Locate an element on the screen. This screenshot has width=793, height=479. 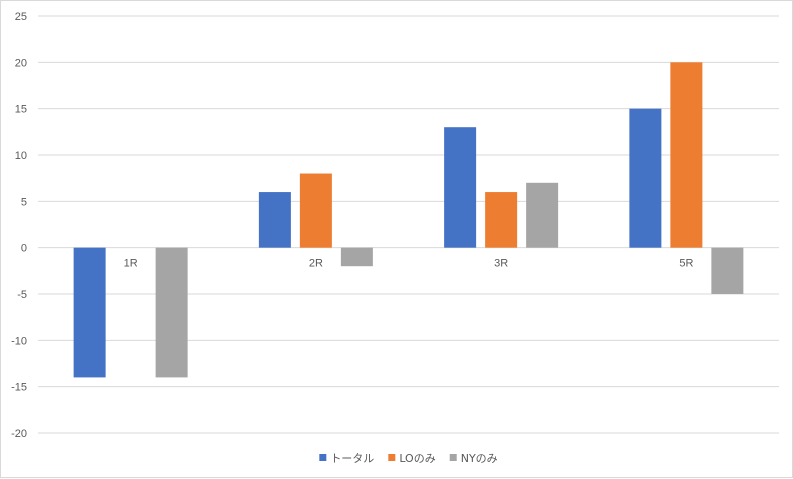
y-tick-label: 0 is located at coordinates (24, 249).